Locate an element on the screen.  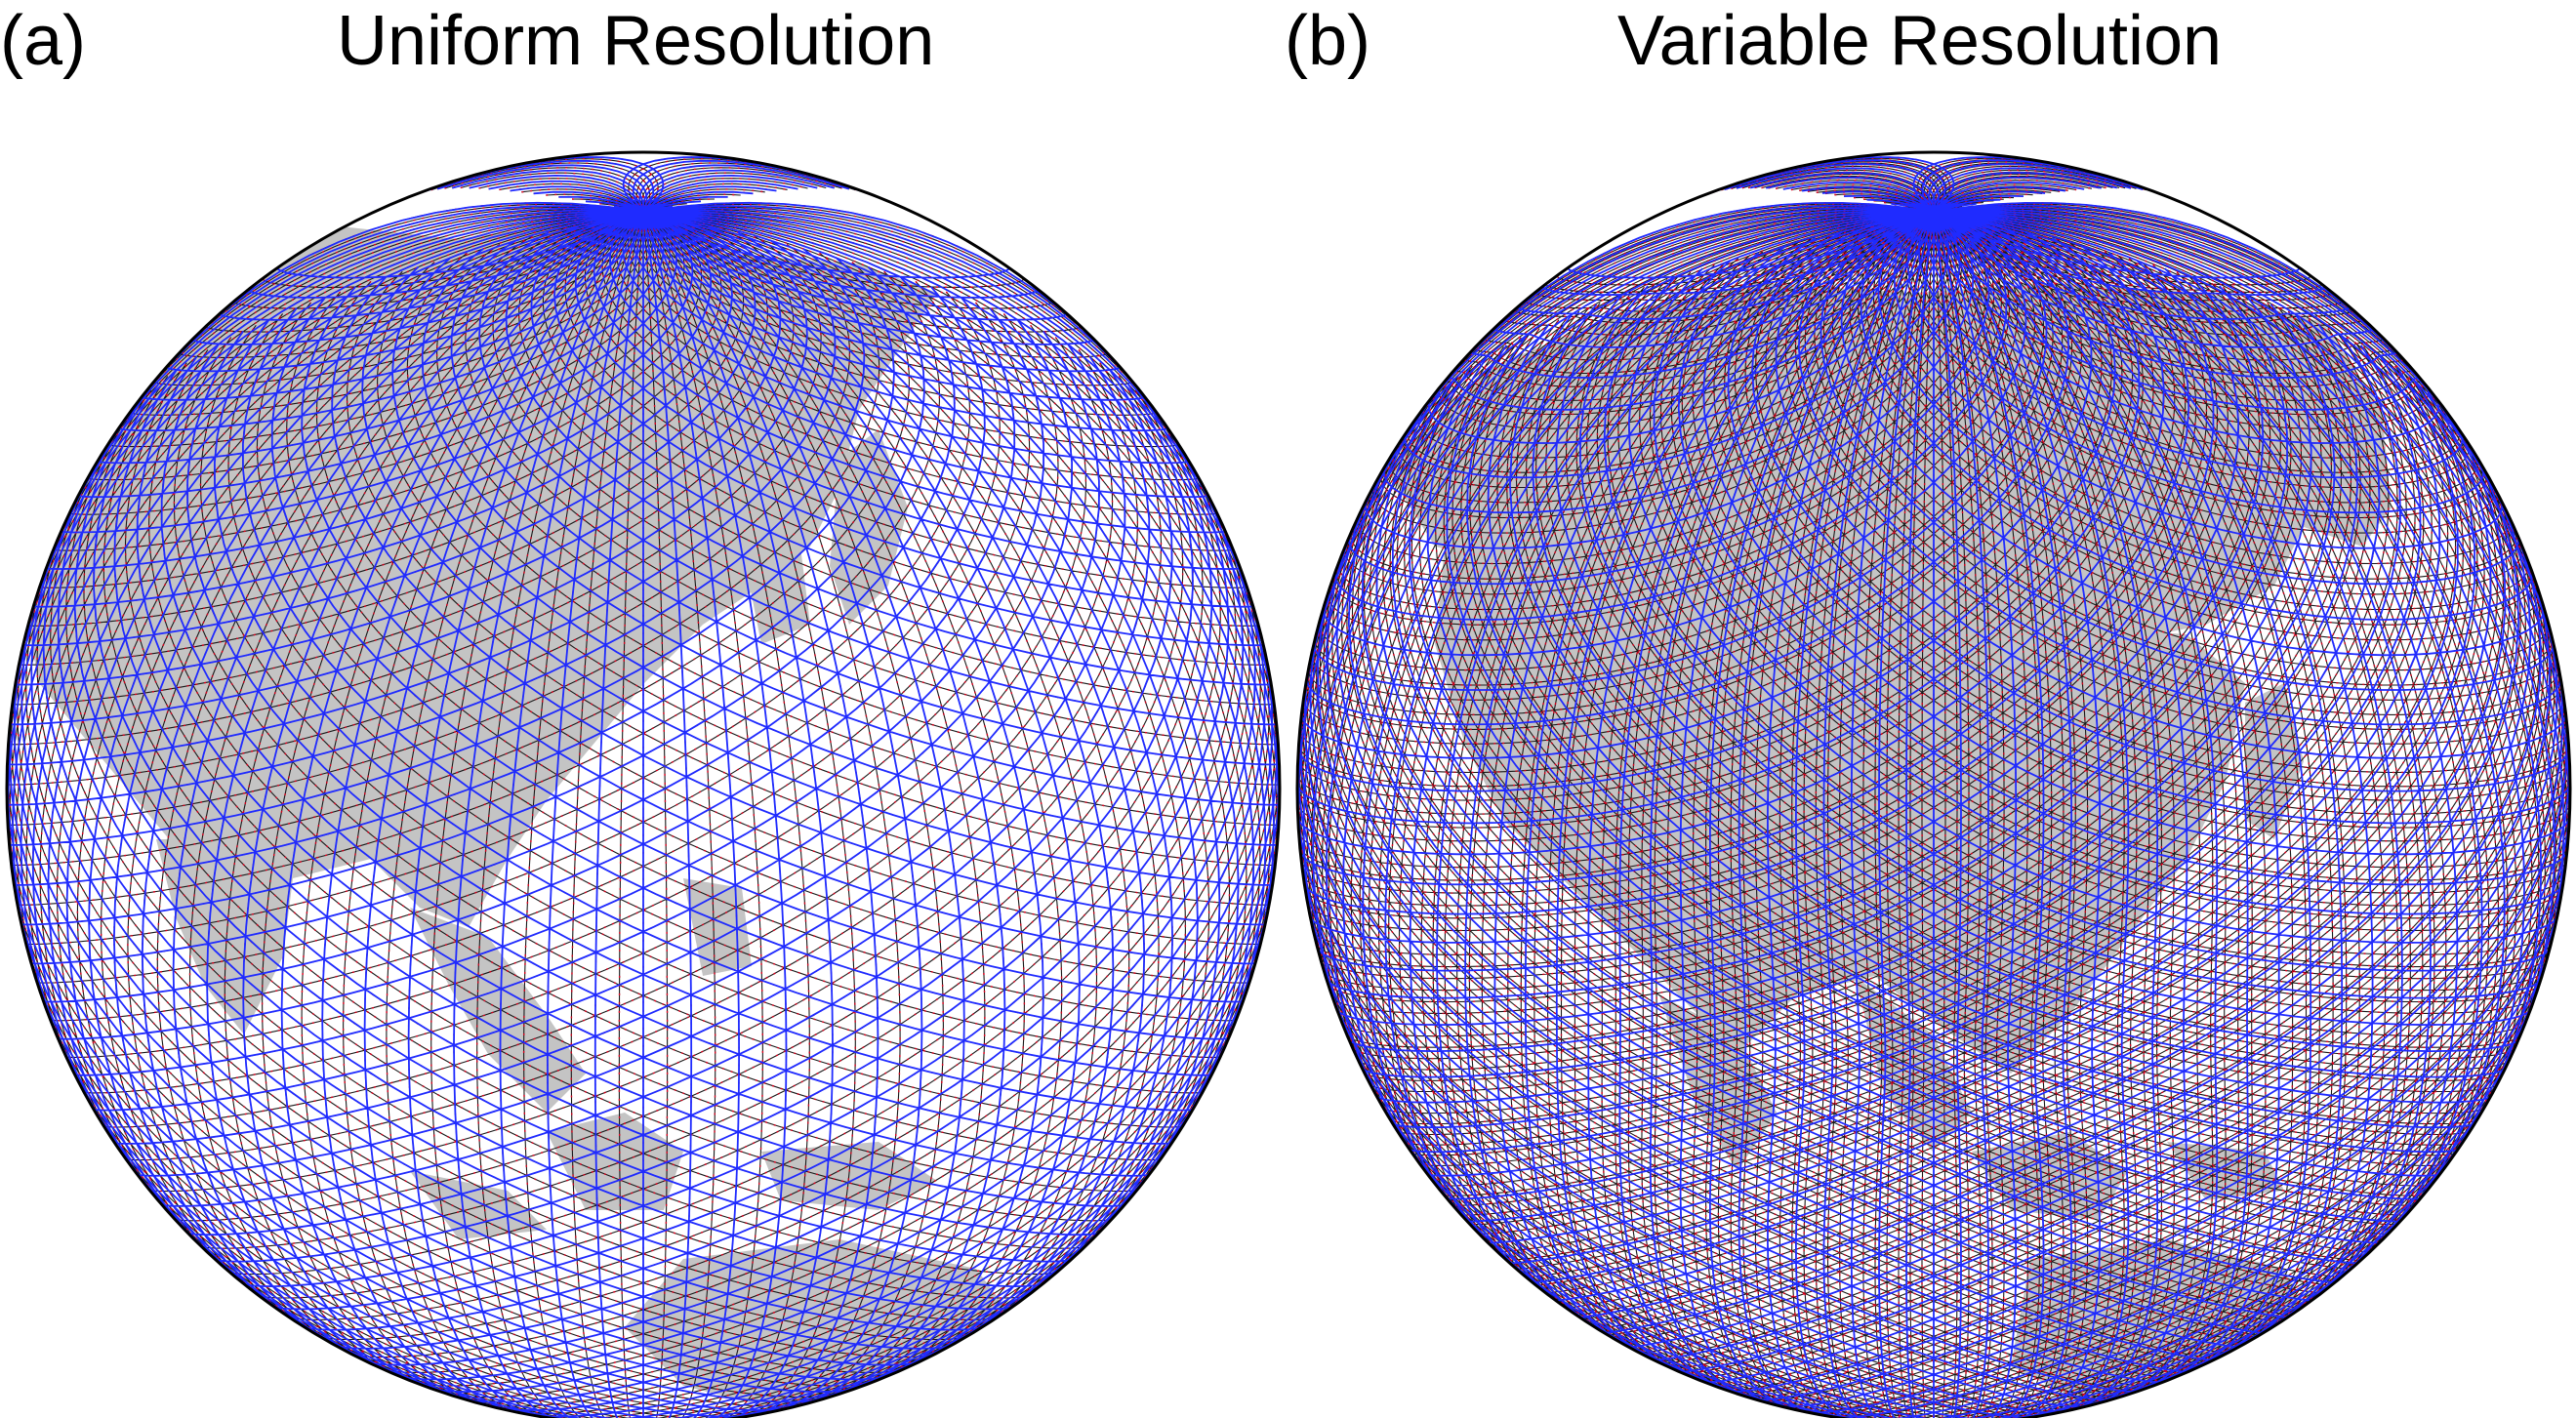
panel-b-label: (b) is located at coordinates (1327, 41).